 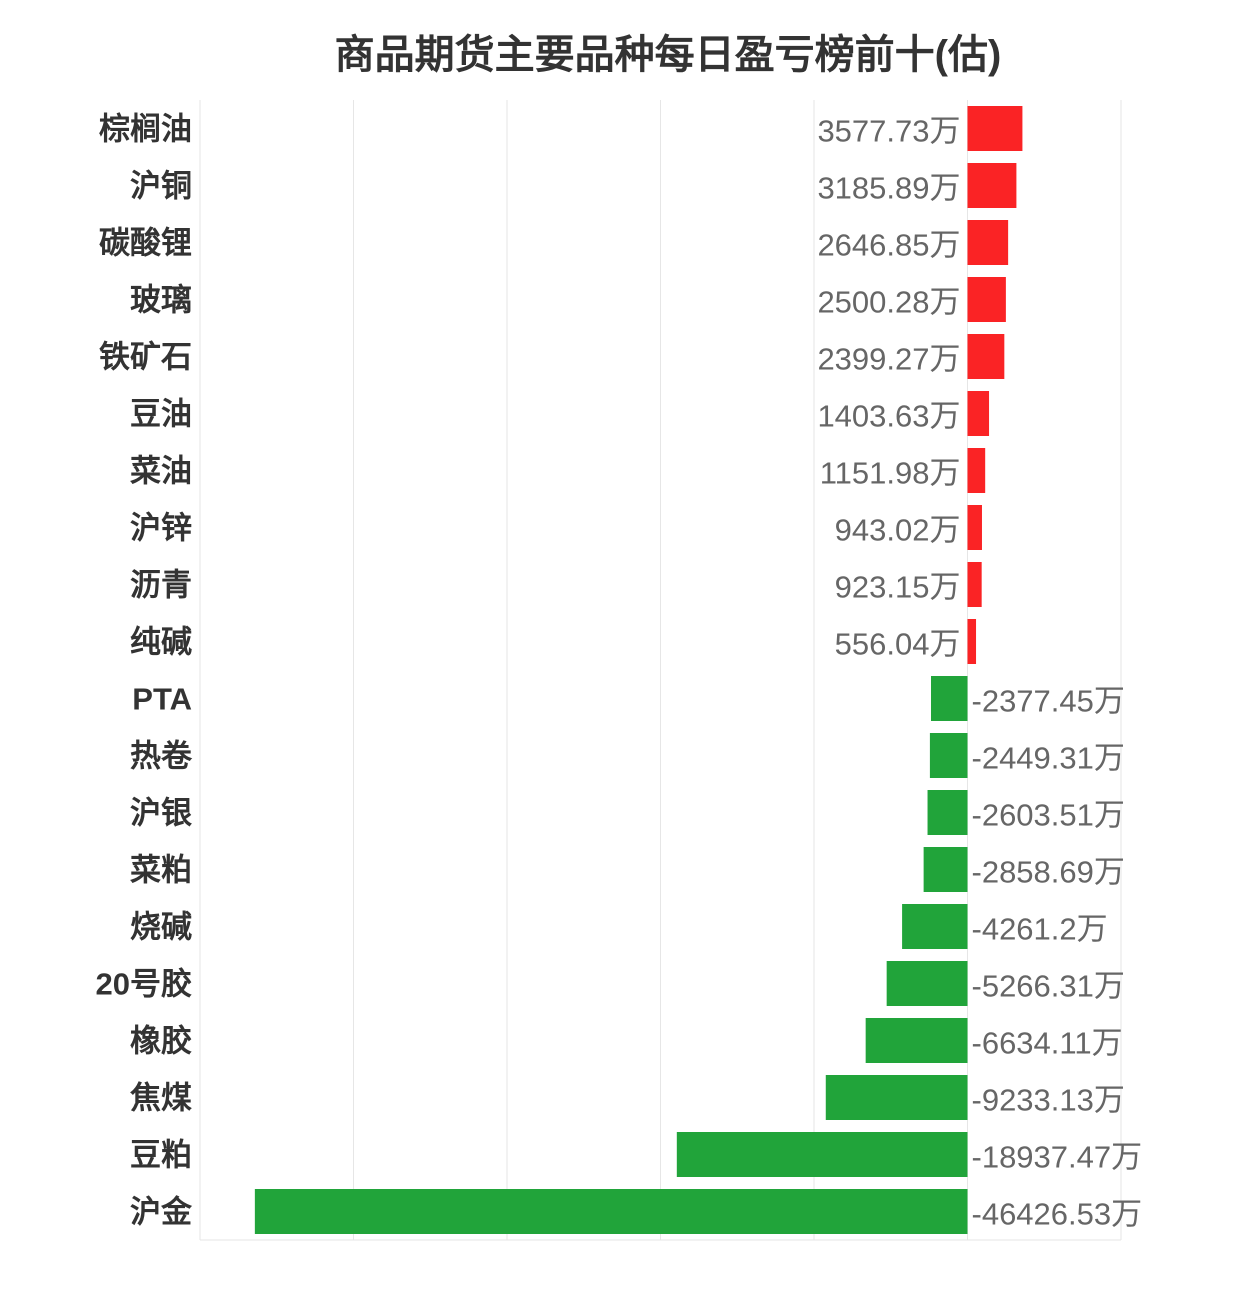 What do you see at coordinates (1040, 929) in the screenshot?
I see `data-label: -4261.2万` at bounding box center [1040, 929].